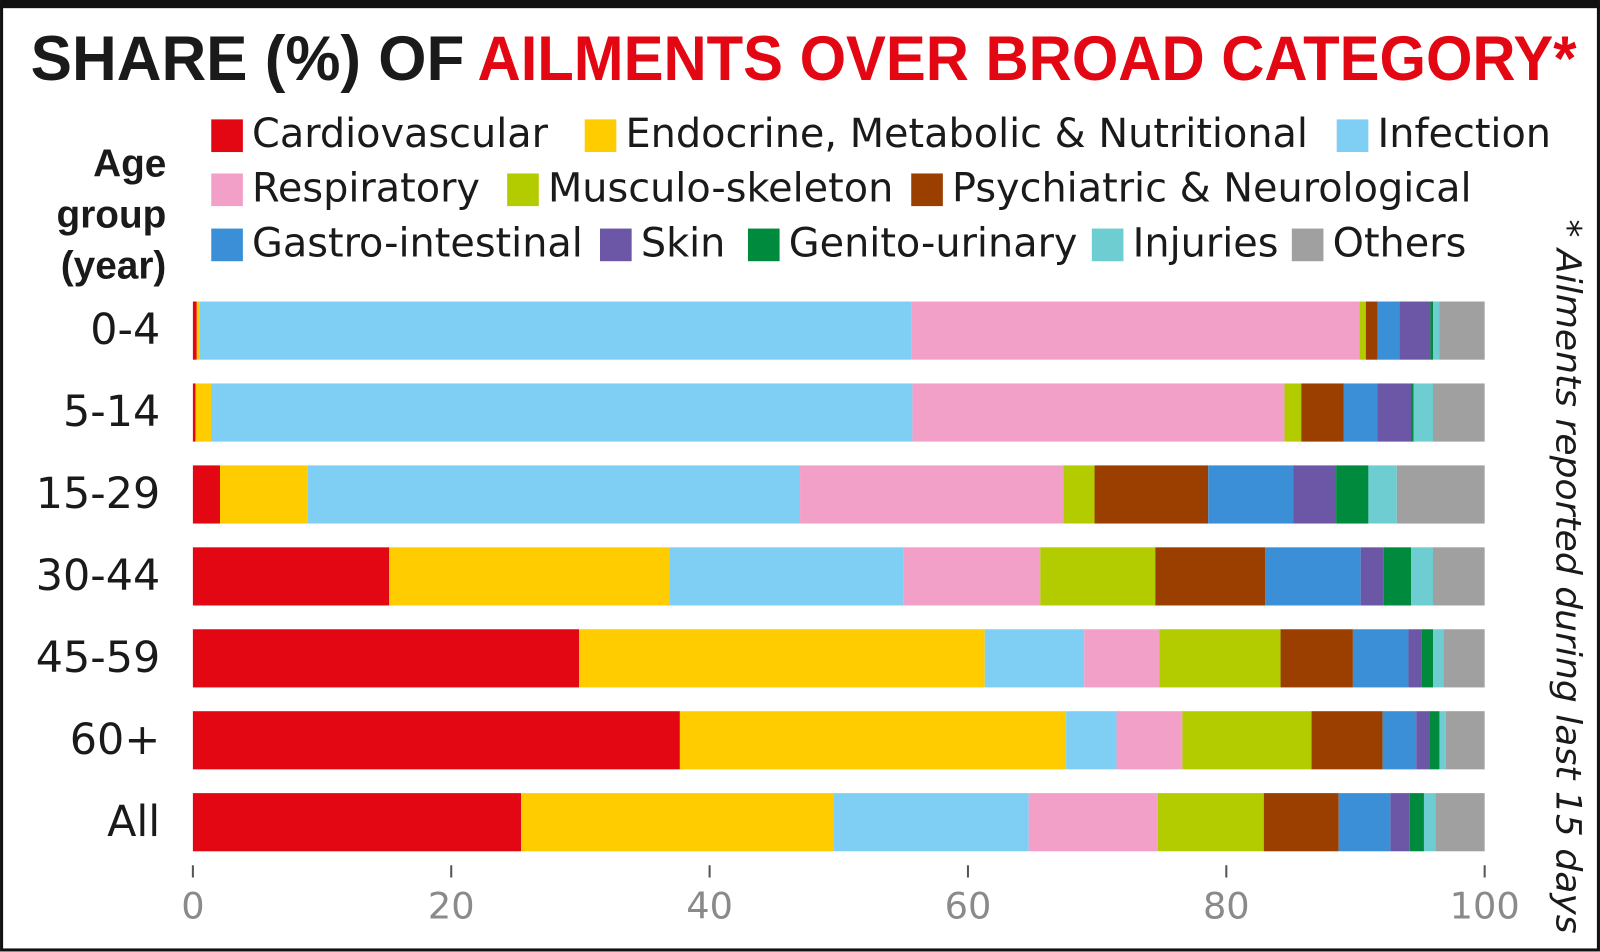 Image resolution: width=1600 pixels, height=952 pixels. Describe the element at coordinates (1400, 243) in the screenshot. I see `legend-label: Others` at that location.